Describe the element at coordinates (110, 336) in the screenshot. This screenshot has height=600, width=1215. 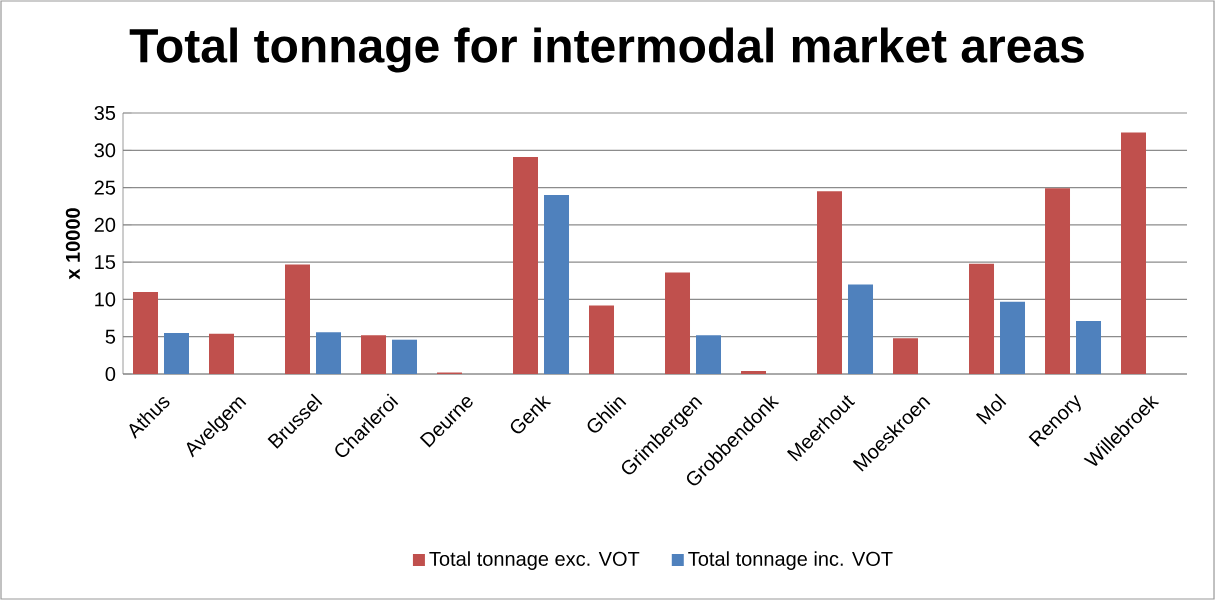
I see `y-tick-label: 5` at that location.